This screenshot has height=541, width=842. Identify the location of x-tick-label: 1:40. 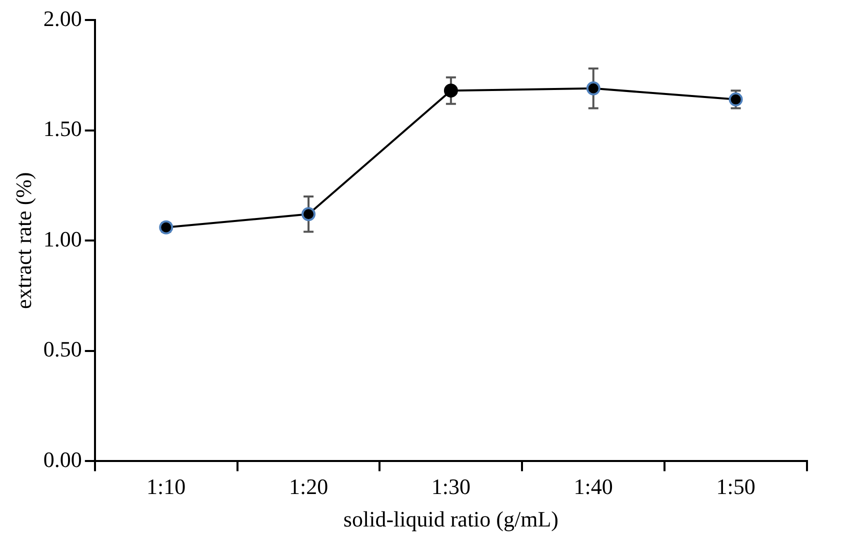
(593, 487).